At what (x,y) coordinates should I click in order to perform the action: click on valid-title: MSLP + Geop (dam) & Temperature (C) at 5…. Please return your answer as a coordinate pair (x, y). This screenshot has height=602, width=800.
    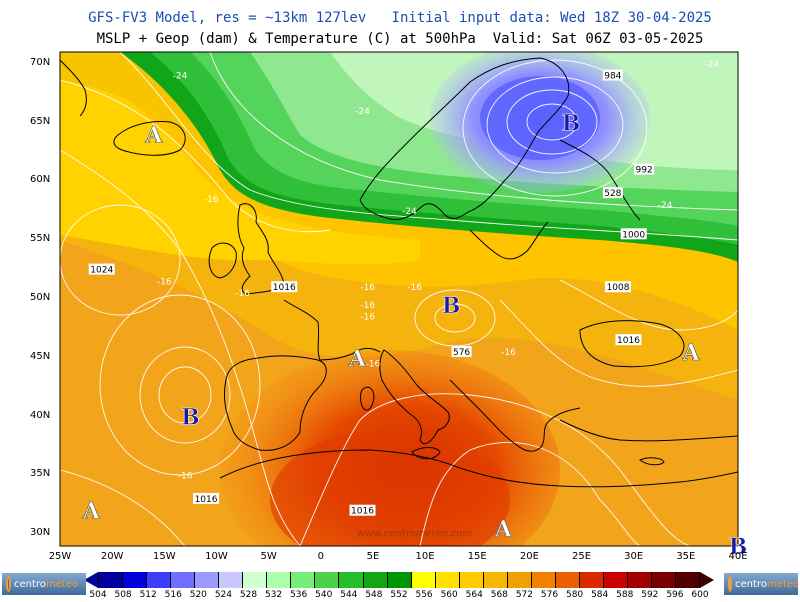
    Looking at the image, I should click on (400, 39).